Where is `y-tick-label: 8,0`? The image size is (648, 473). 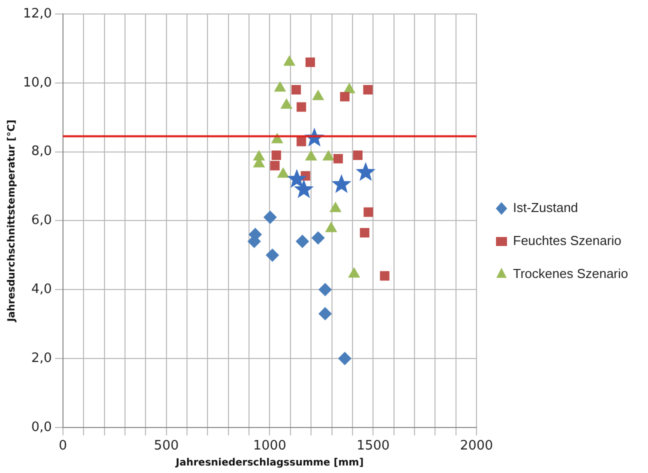
y-tick-label: 8,0 is located at coordinates (41, 152).